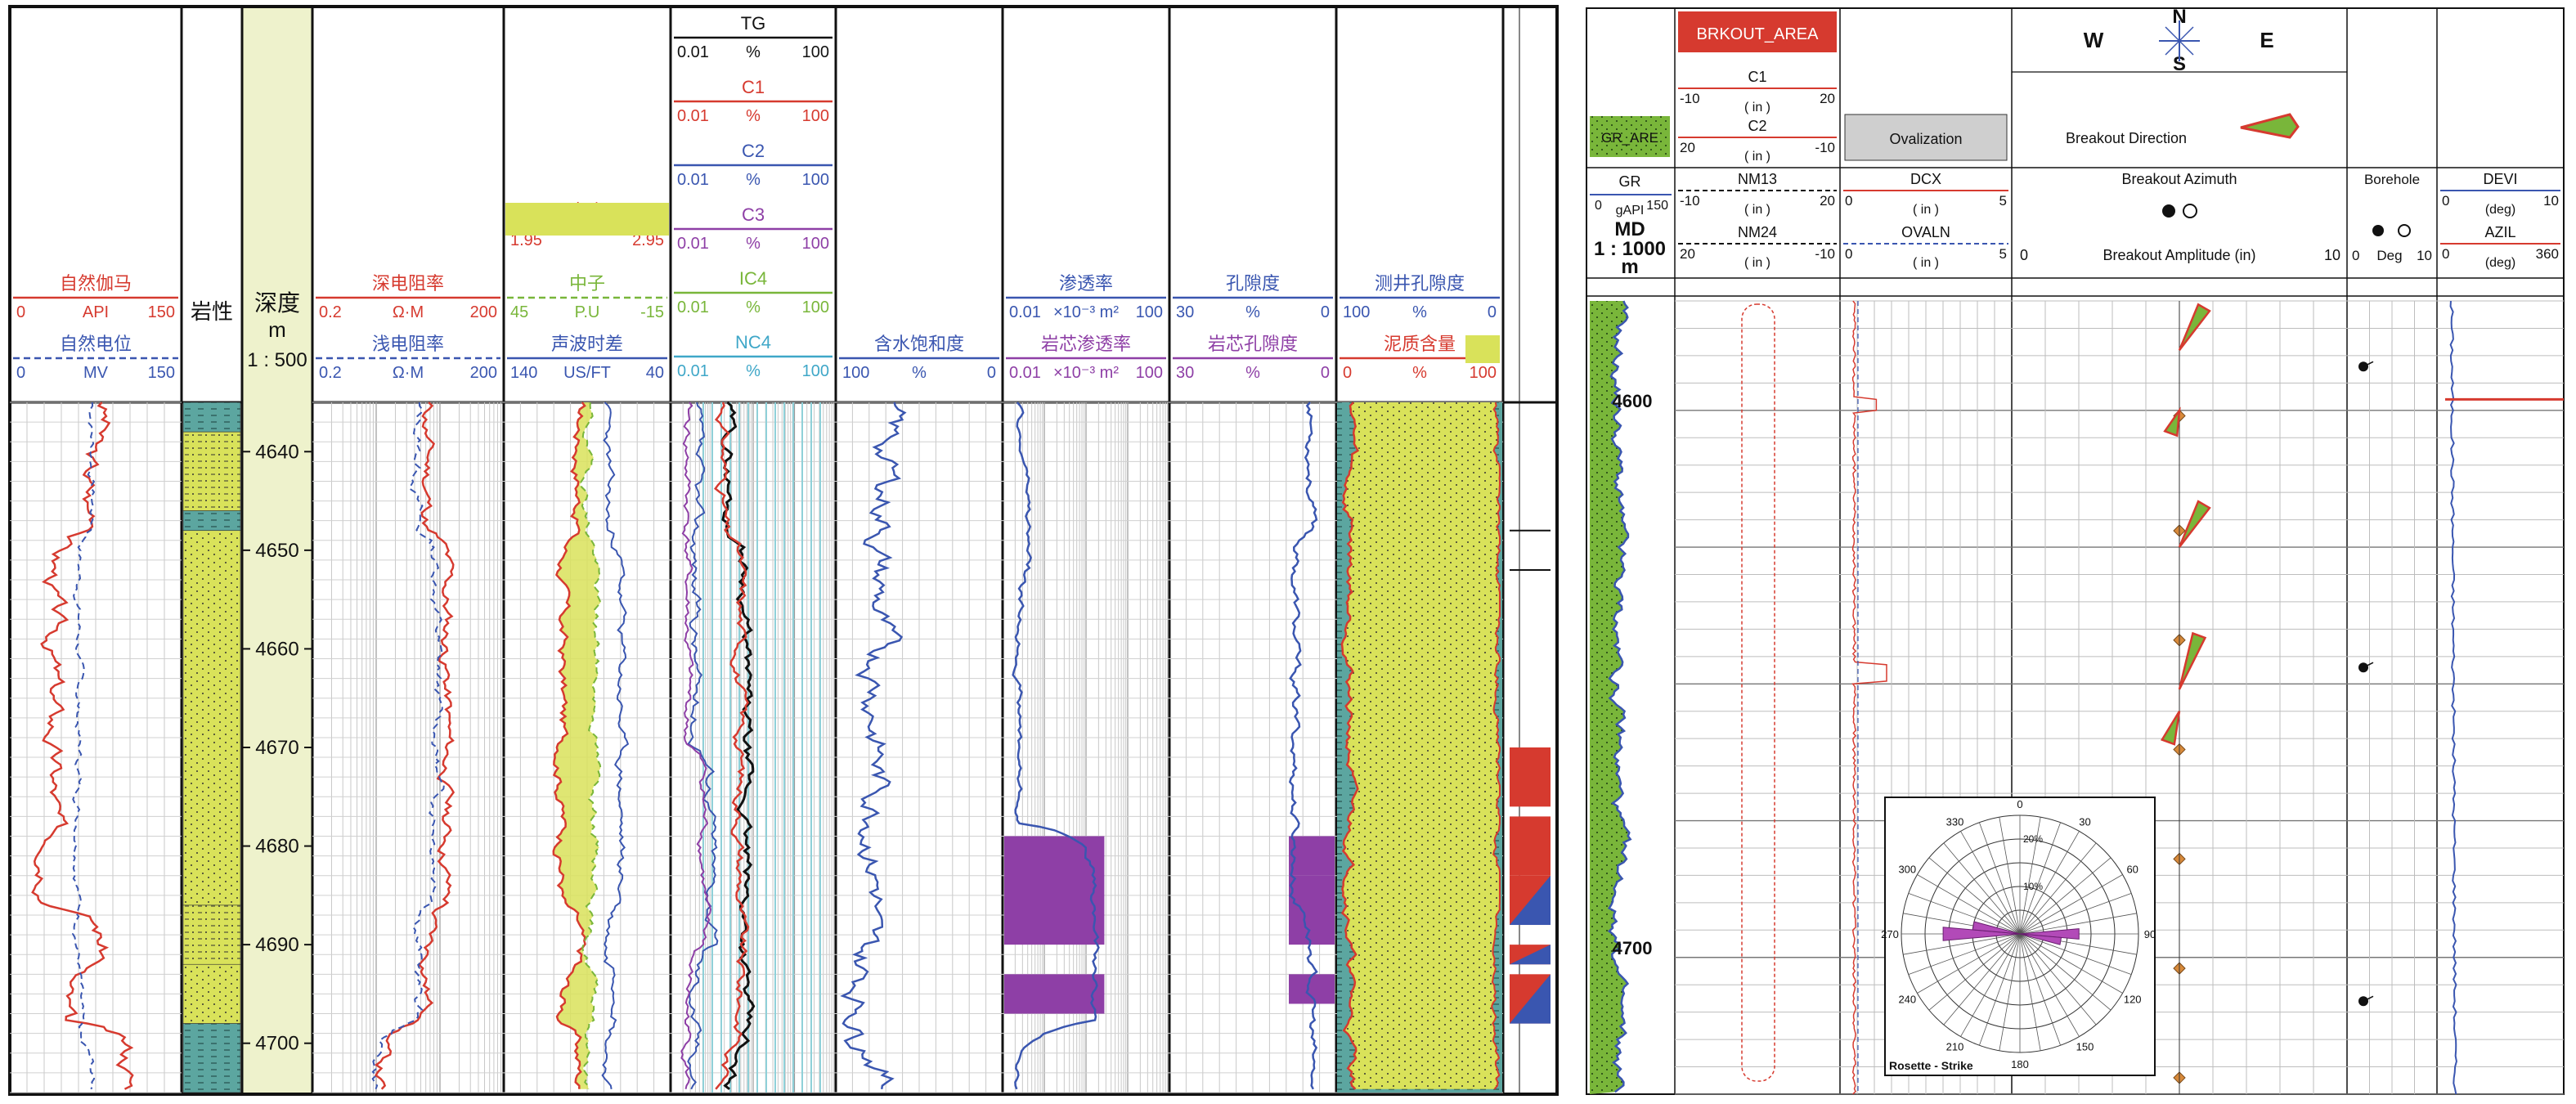  Describe the element at coordinates (276, 551) in the screenshot. I see `depth-tick-label: 4650` at that location.